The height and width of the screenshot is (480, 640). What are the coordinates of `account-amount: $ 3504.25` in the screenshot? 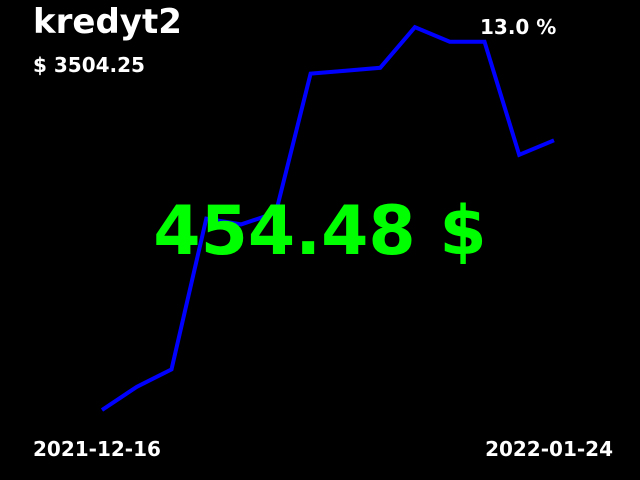 It's located at (89, 65).